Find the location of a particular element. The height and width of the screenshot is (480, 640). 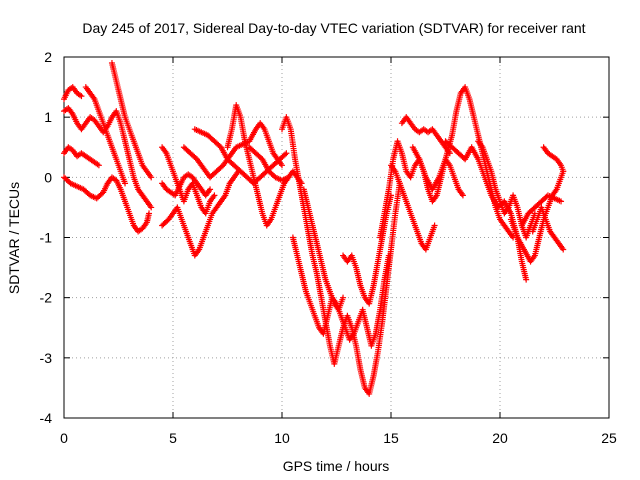

x-tick-label: 20 is located at coordinates (500, 438).